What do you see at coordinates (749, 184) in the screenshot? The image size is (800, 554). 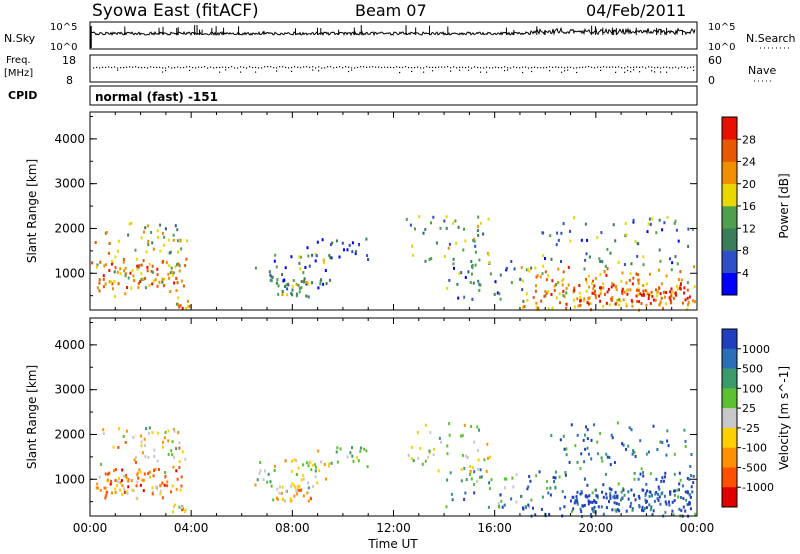 I see `colorbar-tick-label: 20` at bounding box center [749, 184].